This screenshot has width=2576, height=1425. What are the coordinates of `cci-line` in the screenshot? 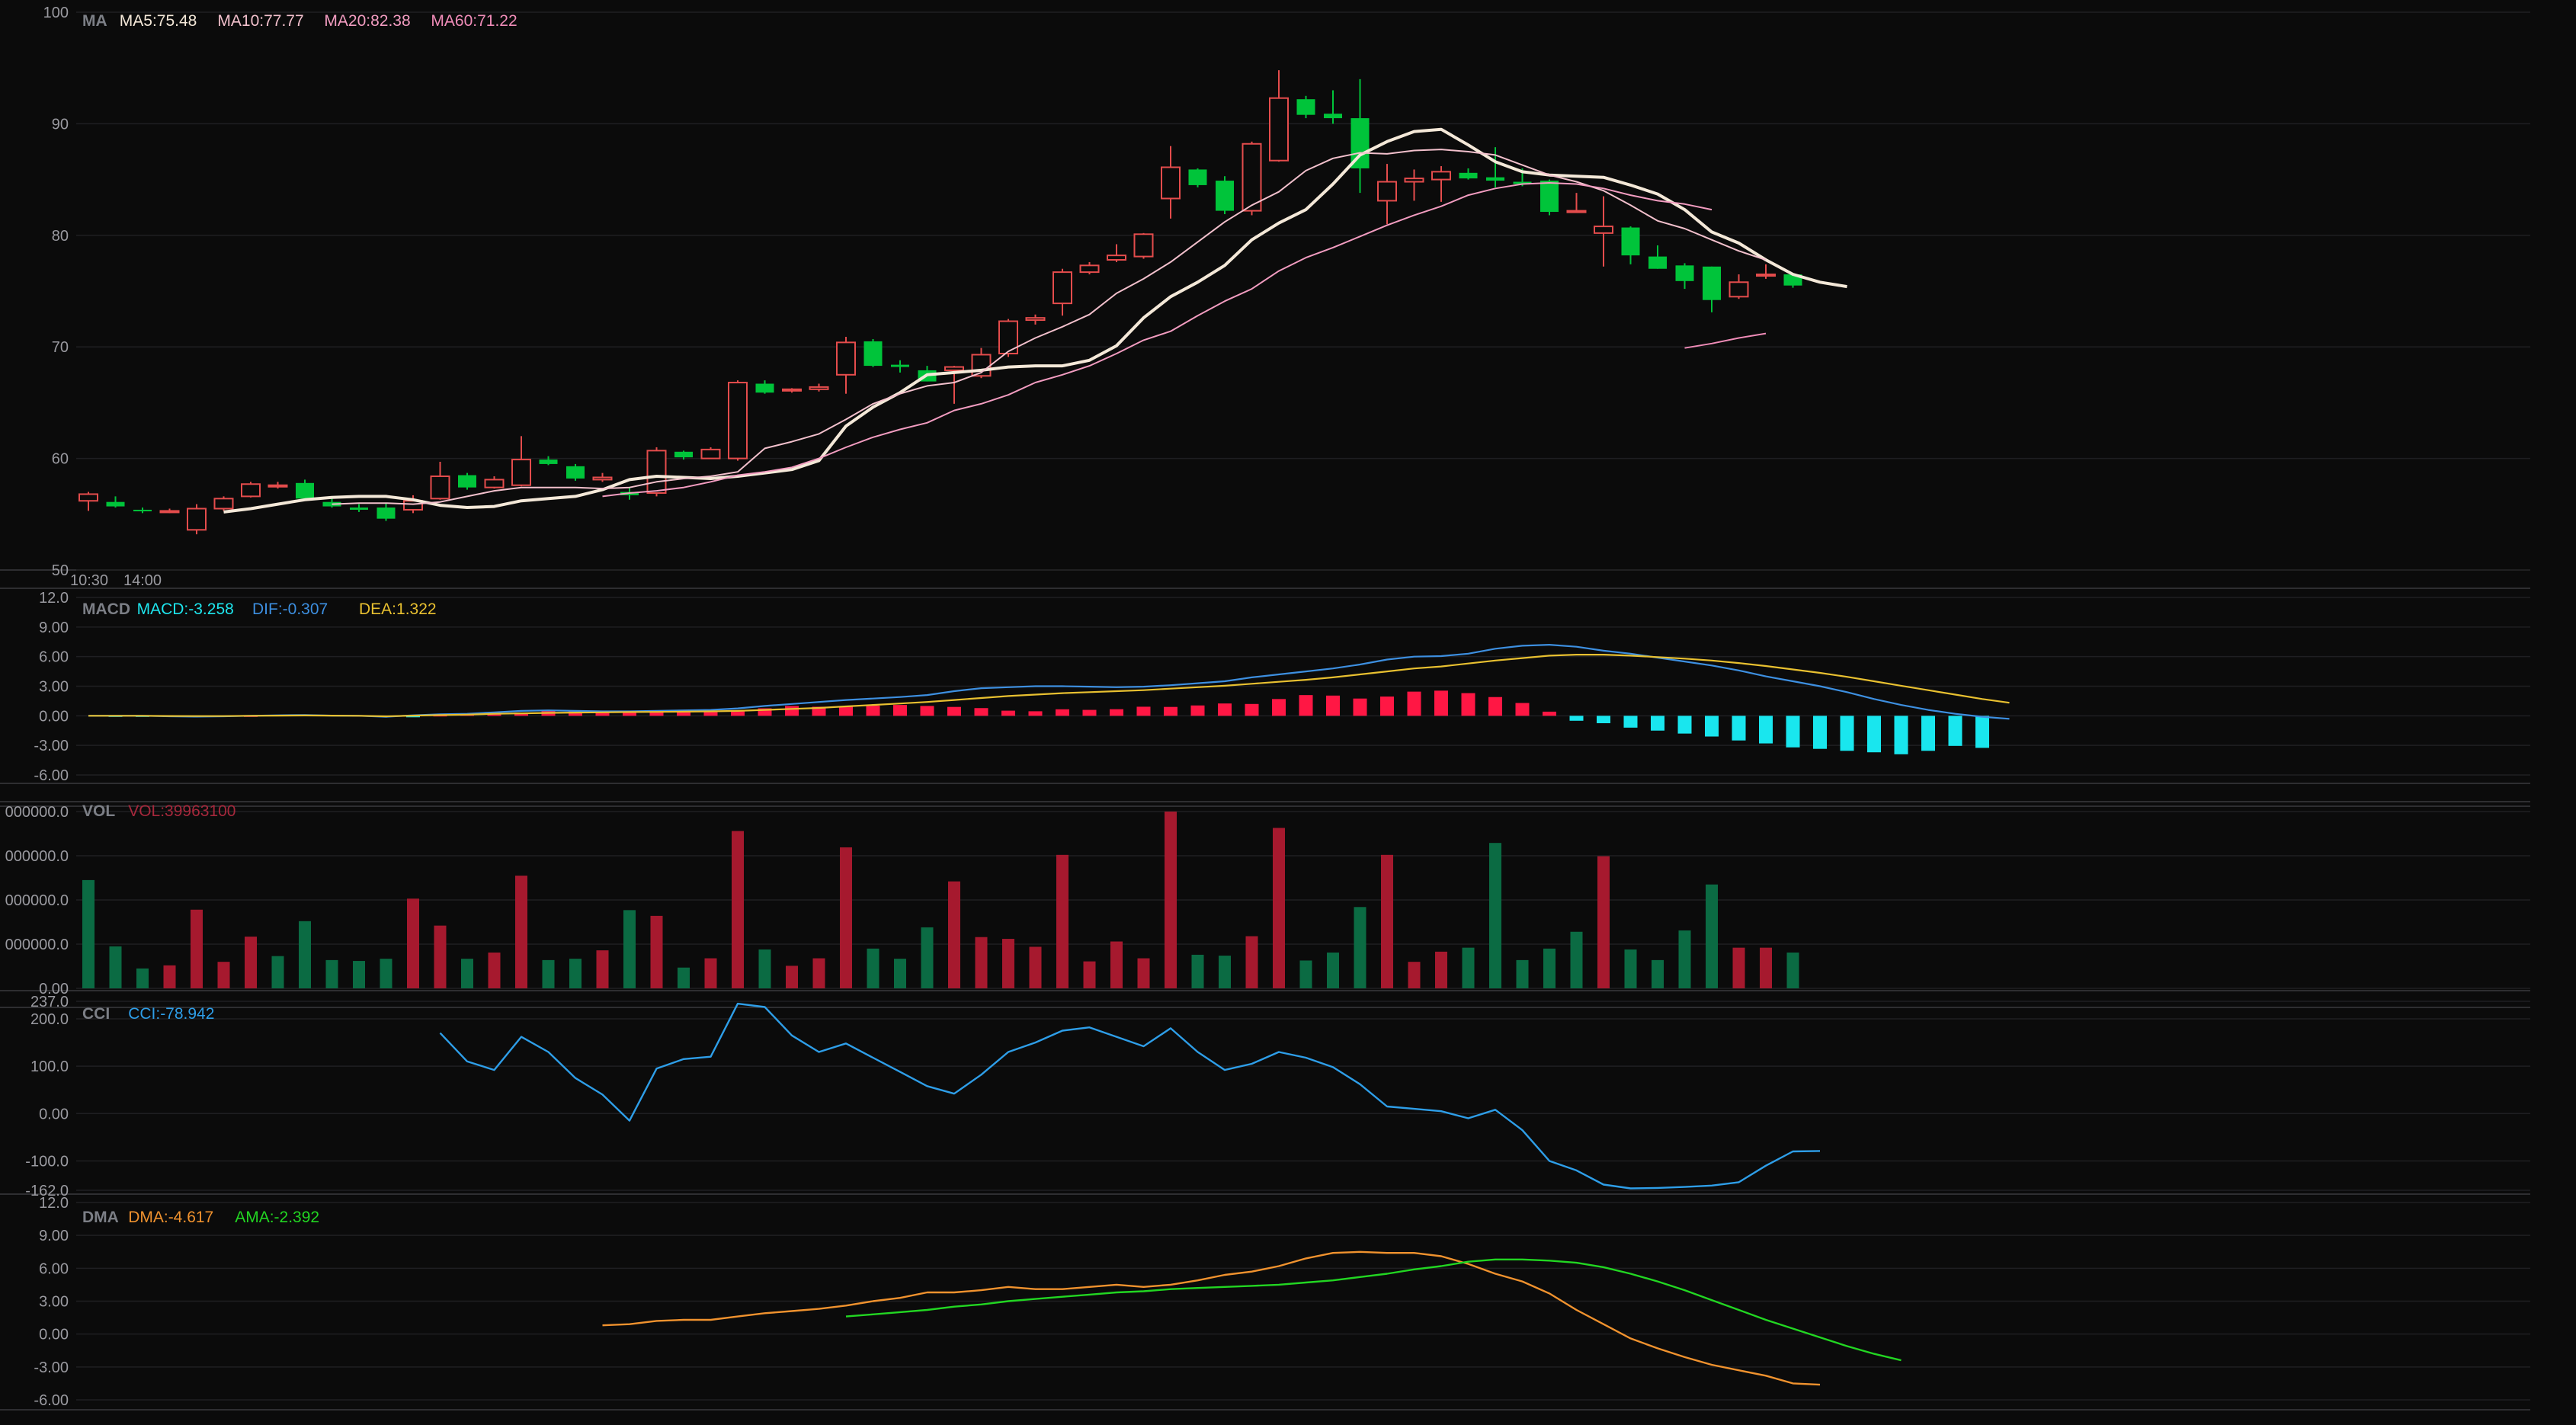 It's located at (1130, 1096).